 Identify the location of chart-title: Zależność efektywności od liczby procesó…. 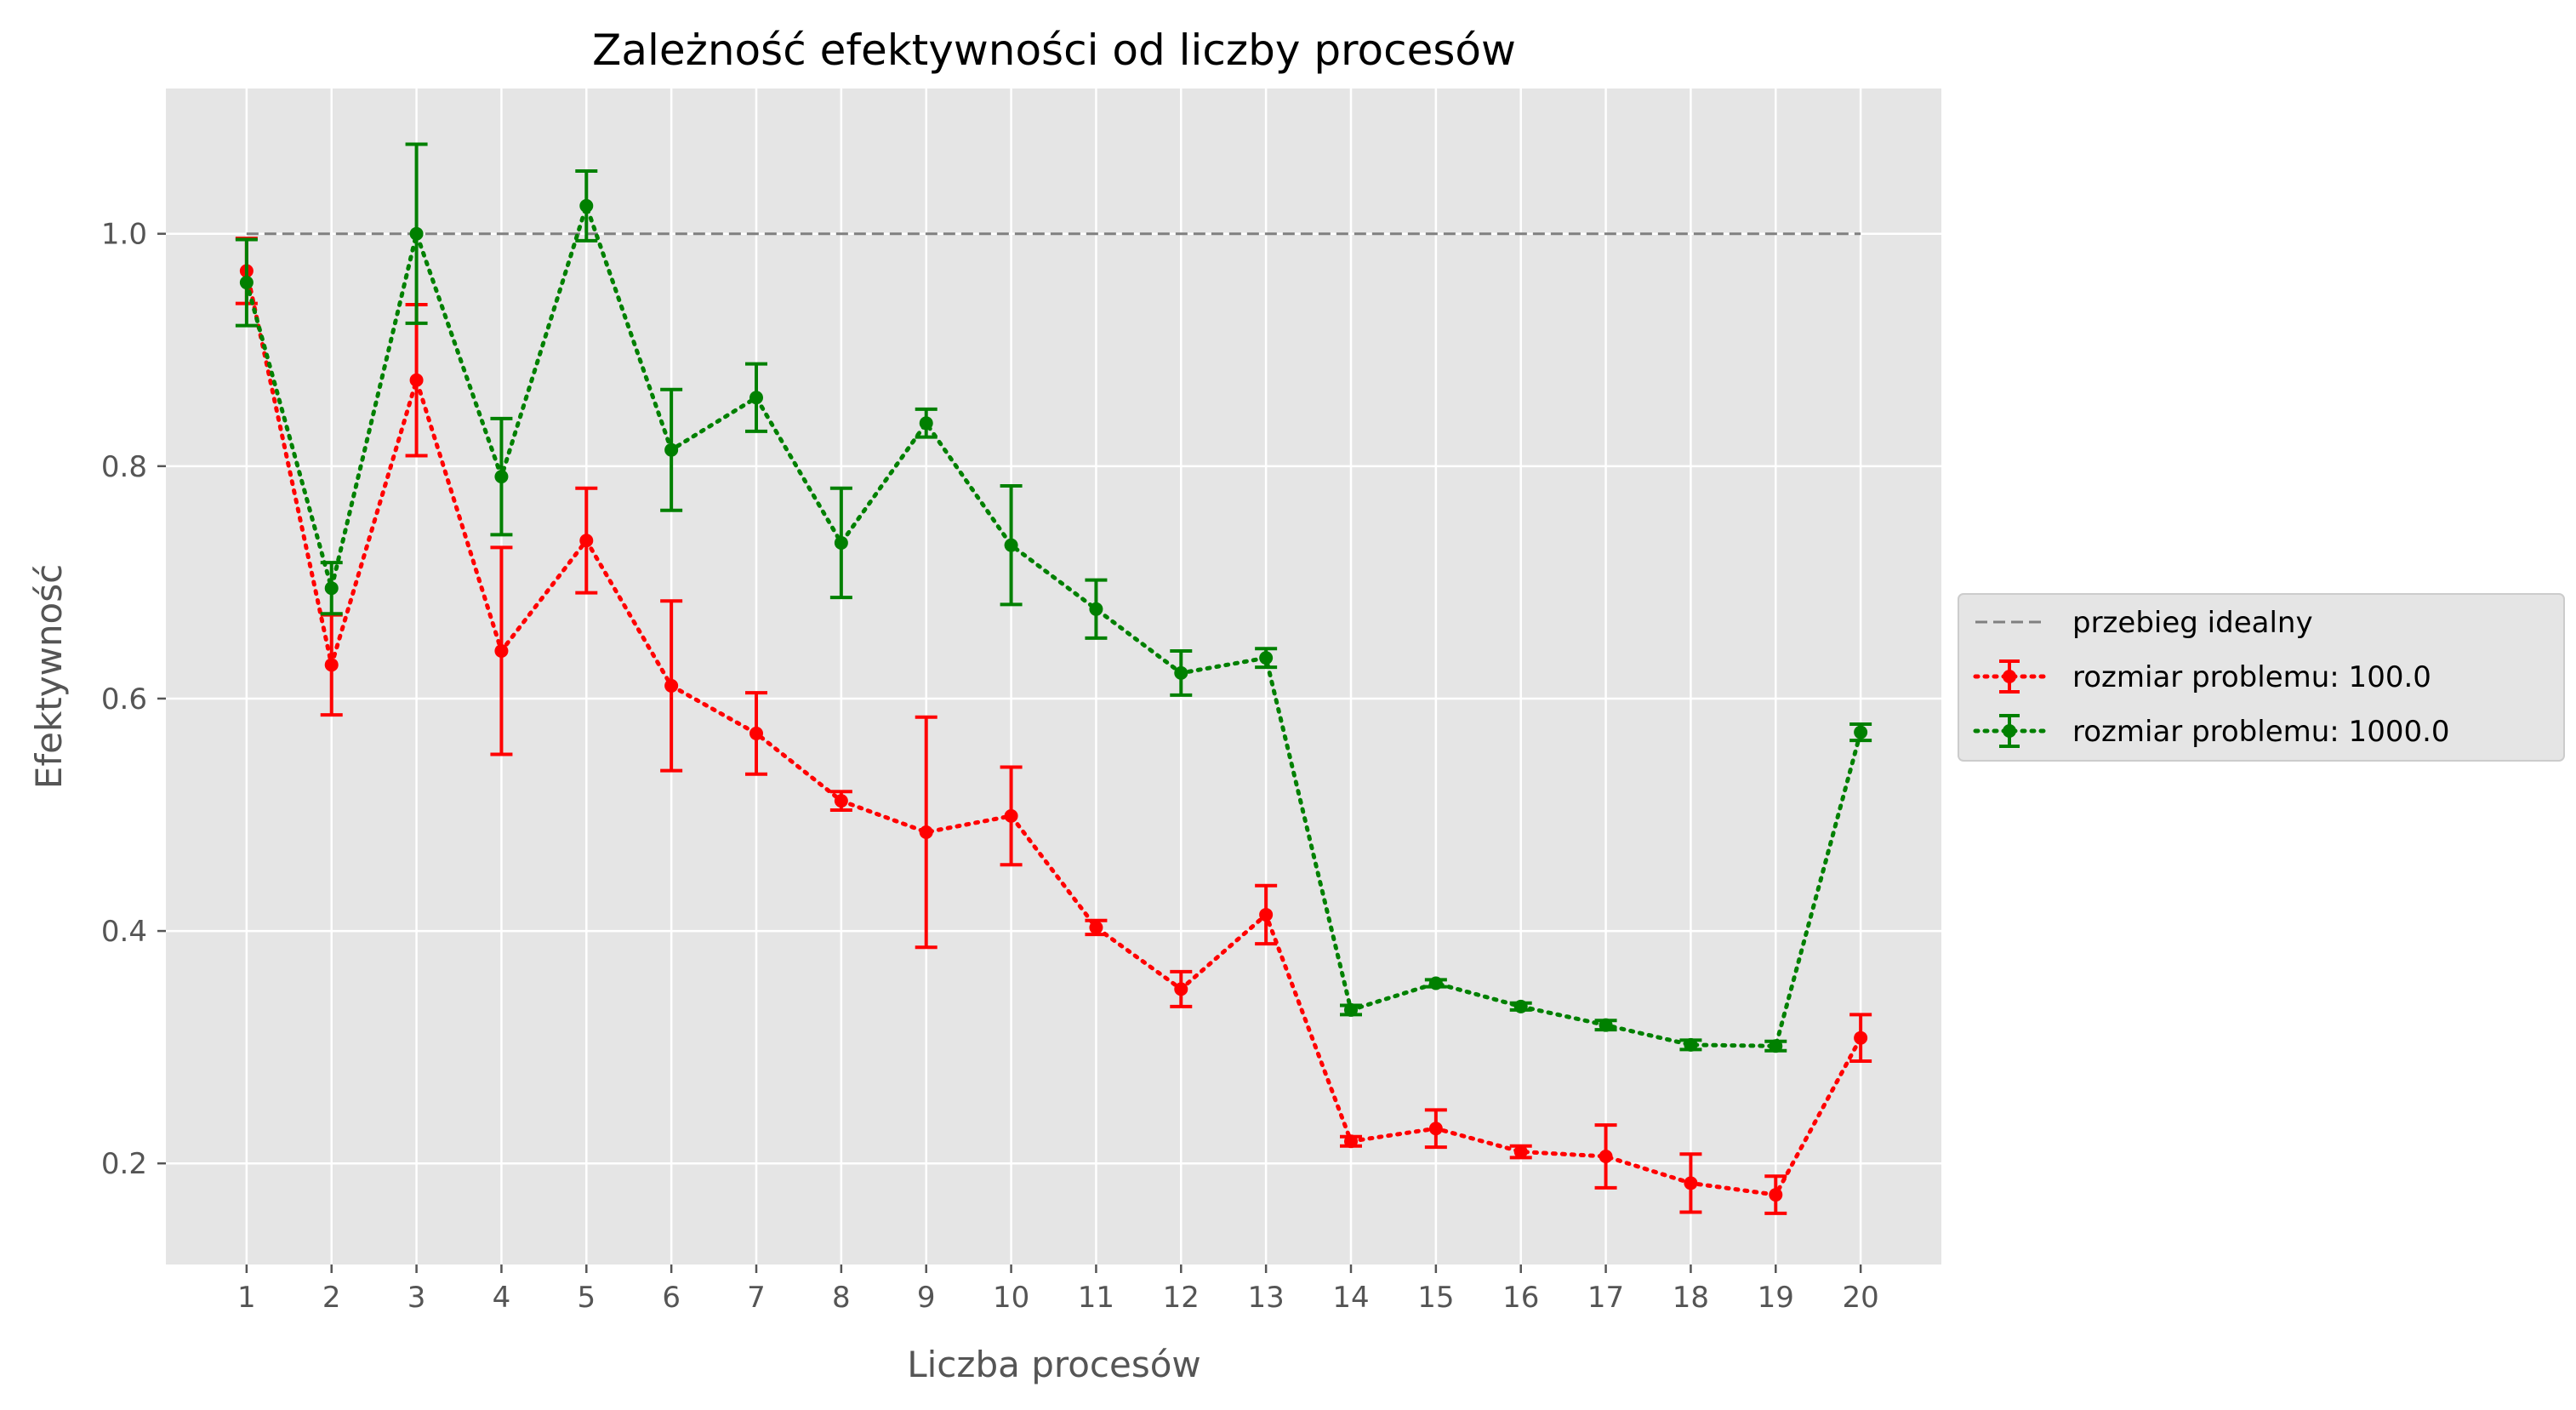
(1054, 50).